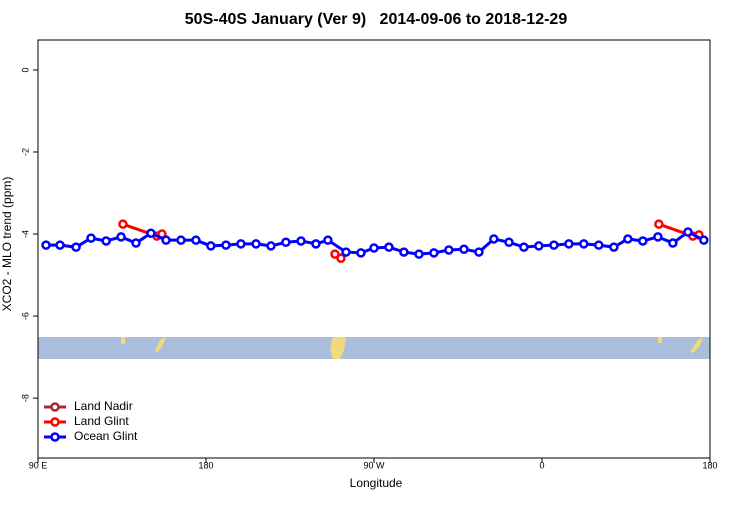 The height and width of the screenshot is (505, 750). I want to click on legend-label: Land Glint, so click(101, 421).